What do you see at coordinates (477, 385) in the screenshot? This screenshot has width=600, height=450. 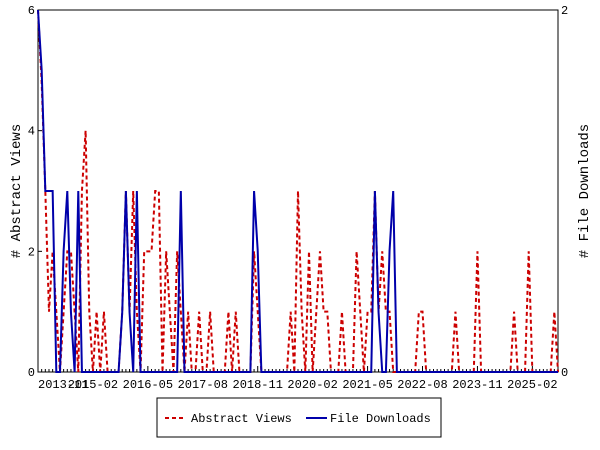 I see `x-tick-label: 2023-11` at bounding box center [477, 385].